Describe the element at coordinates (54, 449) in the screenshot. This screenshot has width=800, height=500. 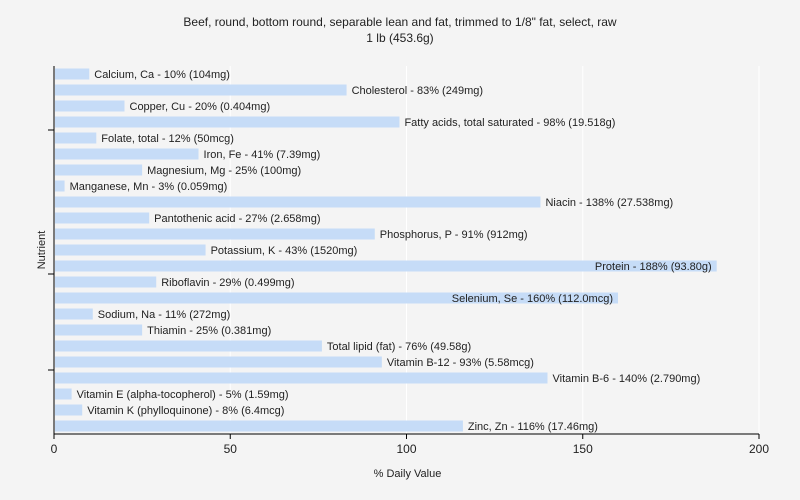
I see `x-tick-label: 0` at that location.